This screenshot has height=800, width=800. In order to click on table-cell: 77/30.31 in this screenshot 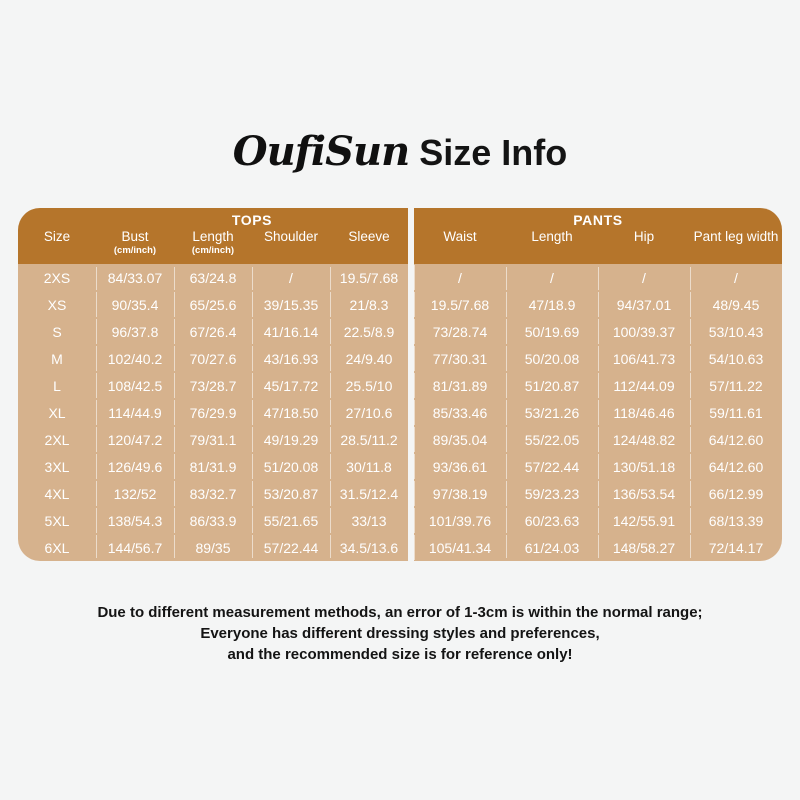, I will do `click(460, 358)`.